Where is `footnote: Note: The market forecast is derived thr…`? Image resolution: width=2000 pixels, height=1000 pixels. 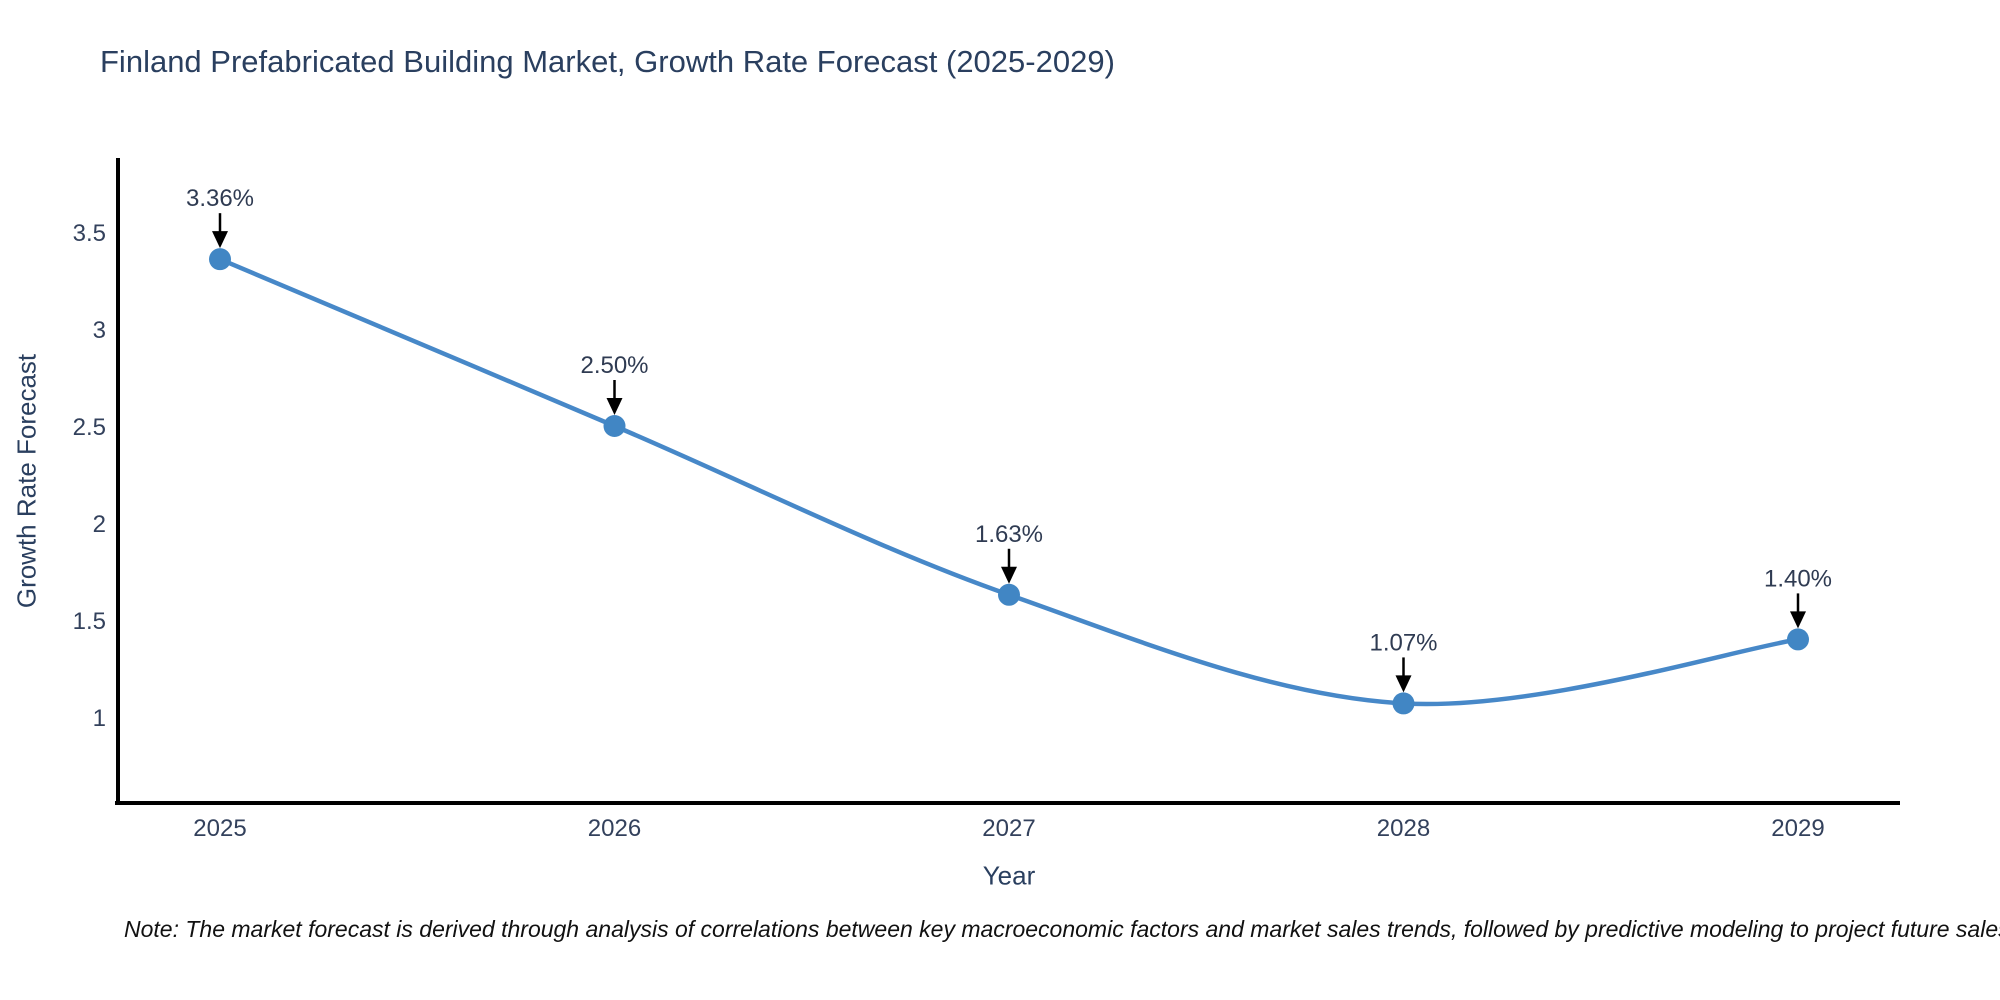 footnote: Note: The market forecast is derived thr… is located at coordinates (1062, 929).